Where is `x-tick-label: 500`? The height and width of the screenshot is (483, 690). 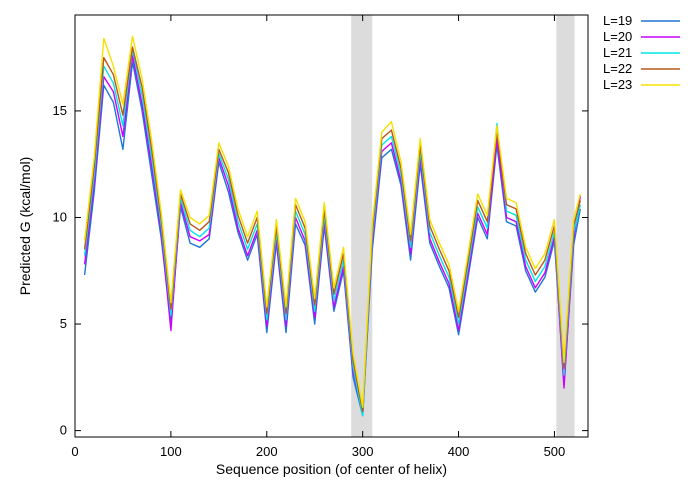
x-tick-label: 500 is located at coordinates (555, 451).